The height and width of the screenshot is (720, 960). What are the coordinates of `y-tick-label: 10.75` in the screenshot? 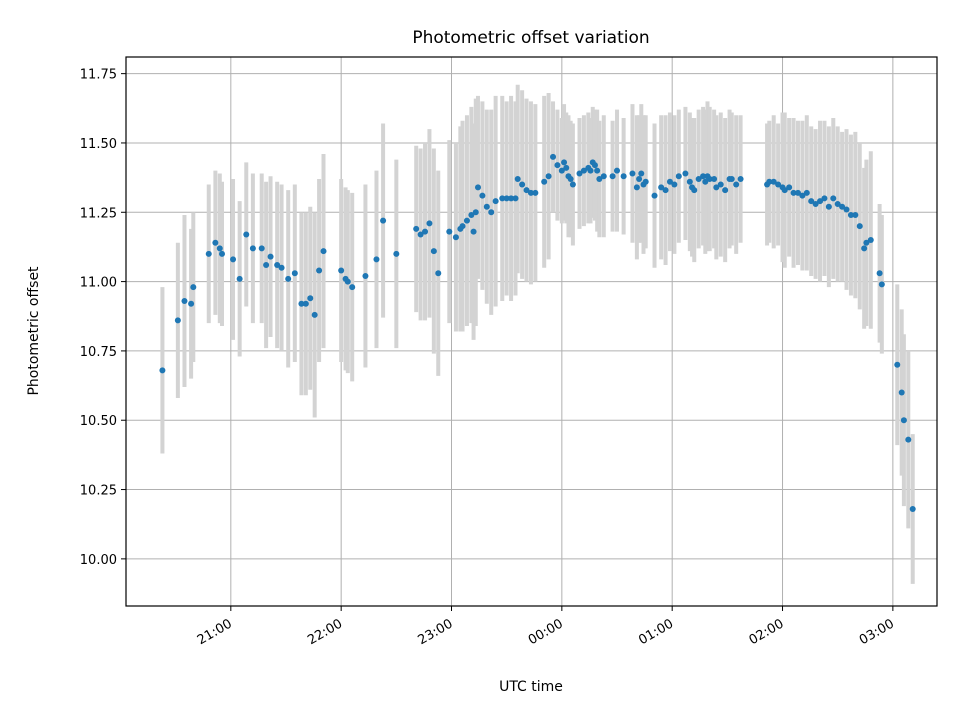 It's located at (98, 352).